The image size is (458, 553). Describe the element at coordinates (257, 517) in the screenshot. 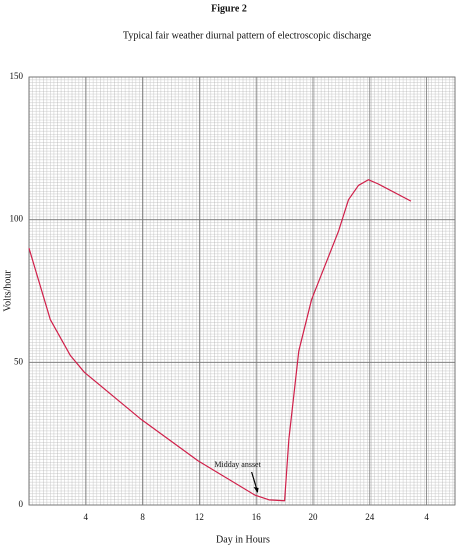

I see `x-tick-label: 16` at that location.